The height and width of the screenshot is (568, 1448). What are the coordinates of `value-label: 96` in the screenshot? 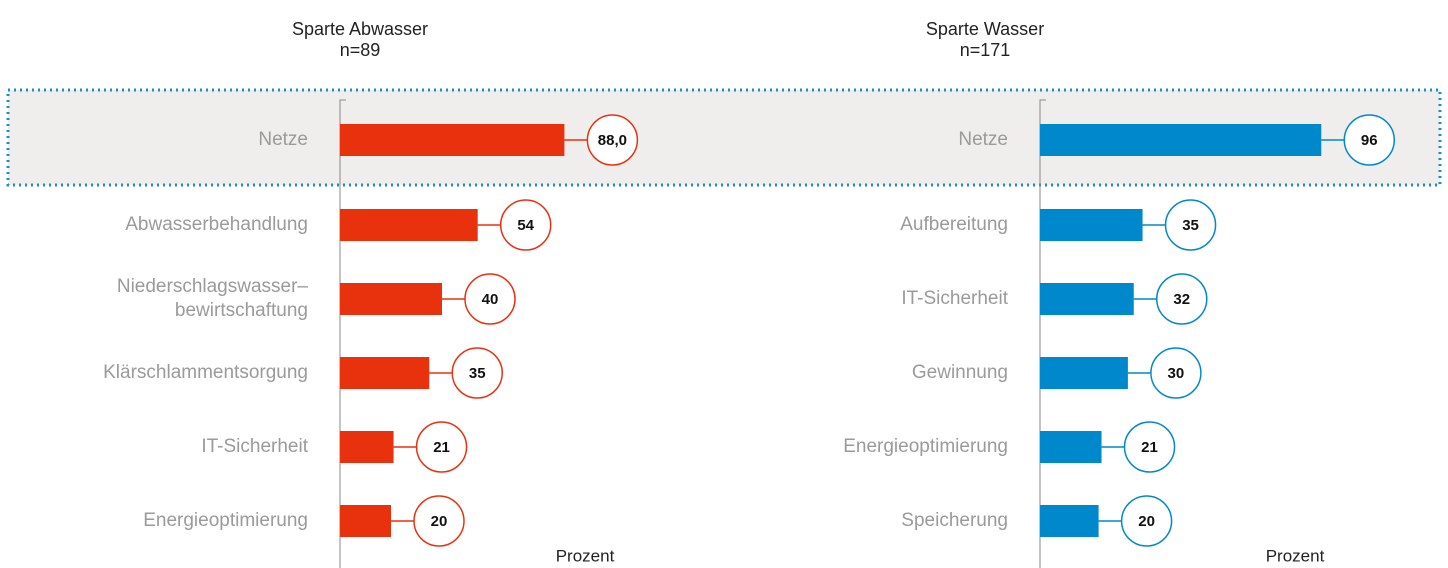 It's located at (1369, 140).